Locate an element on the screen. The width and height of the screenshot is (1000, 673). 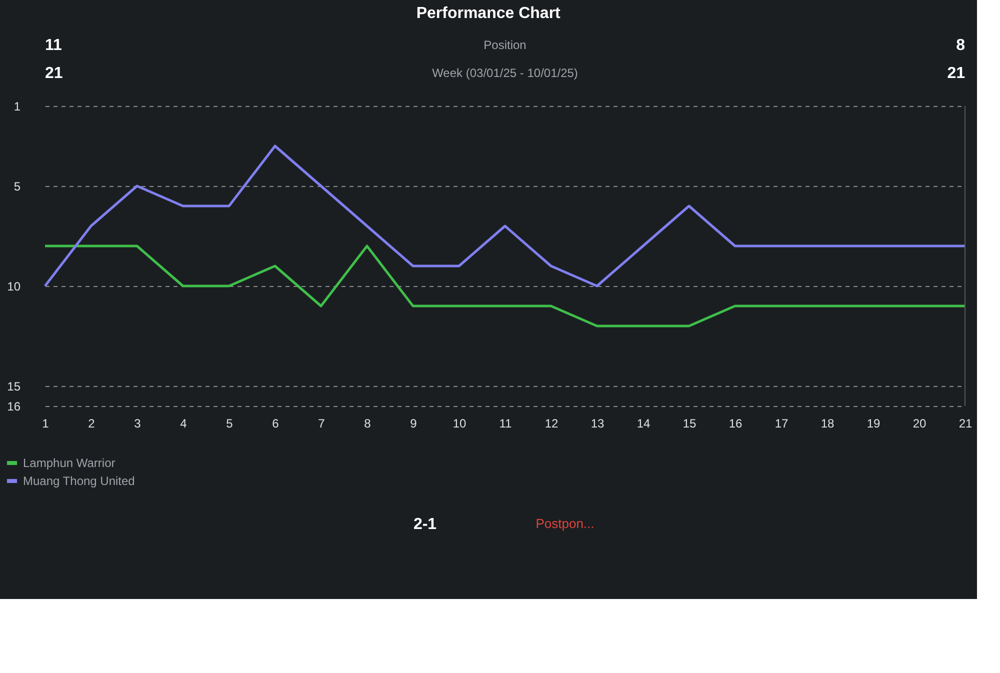
x-tick-label: 6 is located at coordinates (276, 423).